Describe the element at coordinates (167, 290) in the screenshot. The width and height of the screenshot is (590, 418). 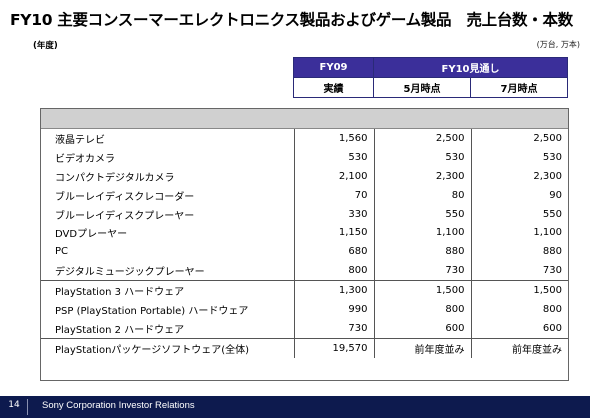
I see `product-name: PlayStation 3 ハードウェア` at that location.